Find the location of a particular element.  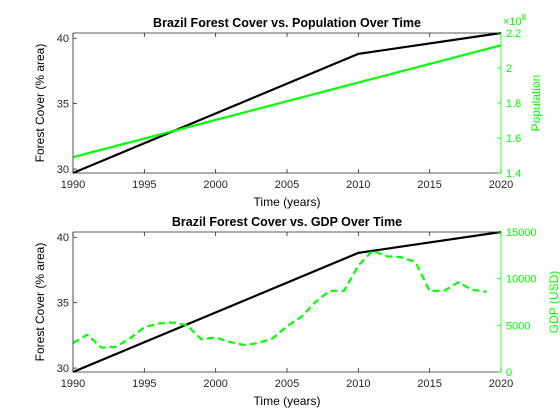

right-y-axis-label-population: Population is located at coordinates (536, 103).